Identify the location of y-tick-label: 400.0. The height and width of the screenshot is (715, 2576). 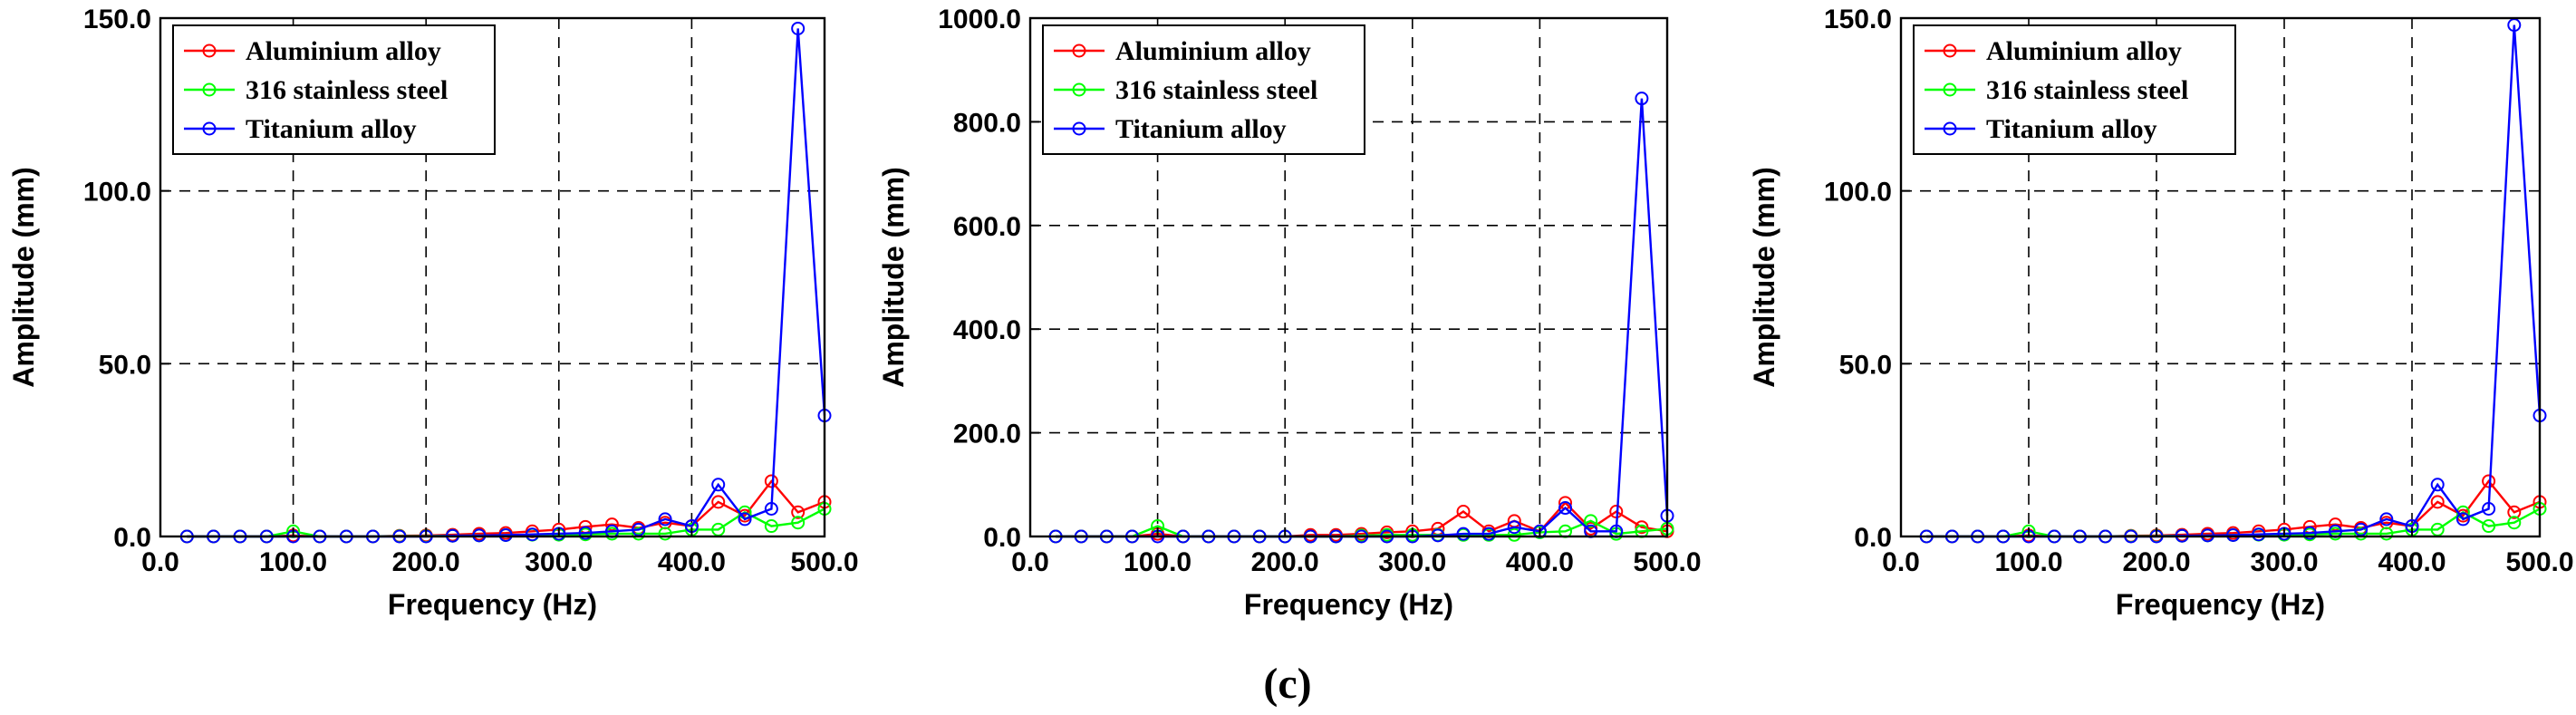
(987, 330).